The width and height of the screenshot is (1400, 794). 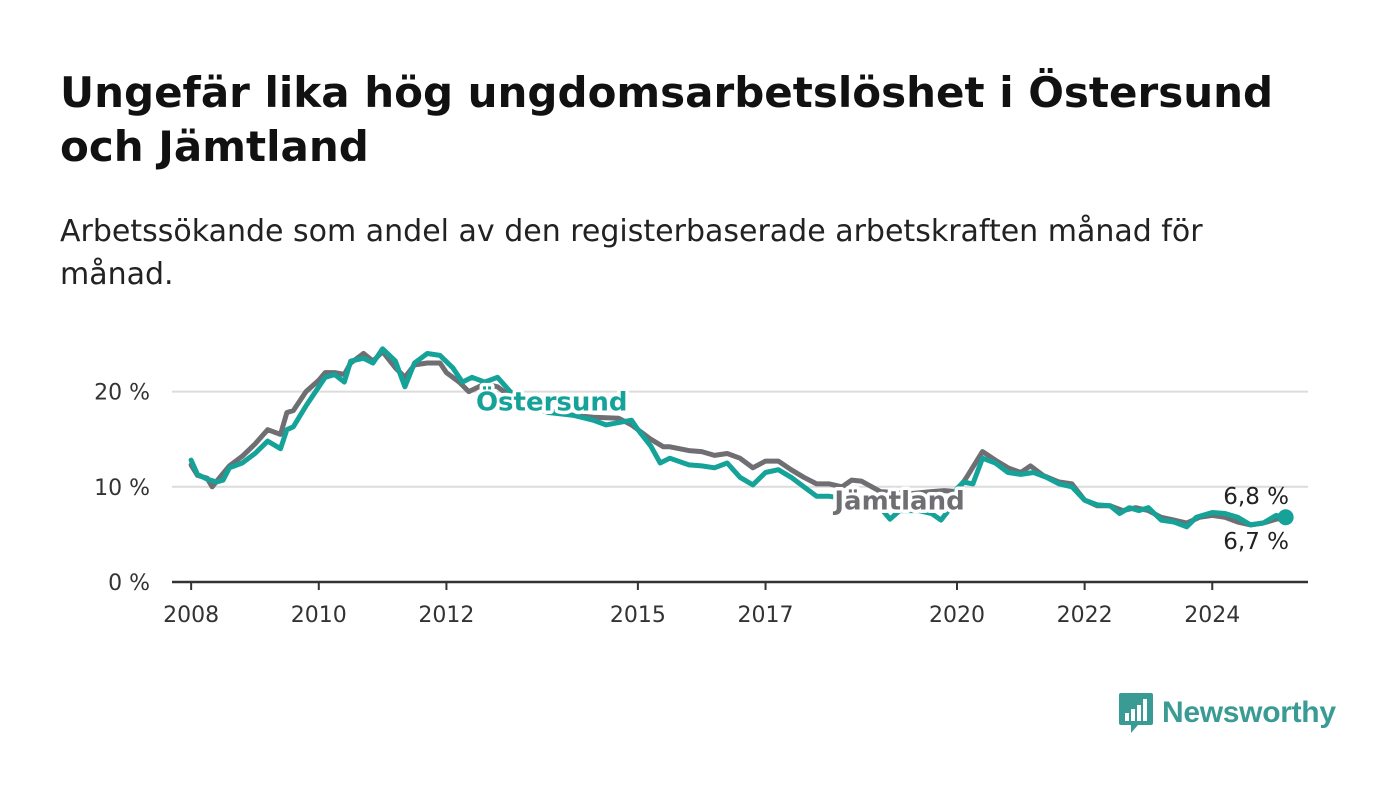 I want to click on grid-lines, so click(x=740, y=439).